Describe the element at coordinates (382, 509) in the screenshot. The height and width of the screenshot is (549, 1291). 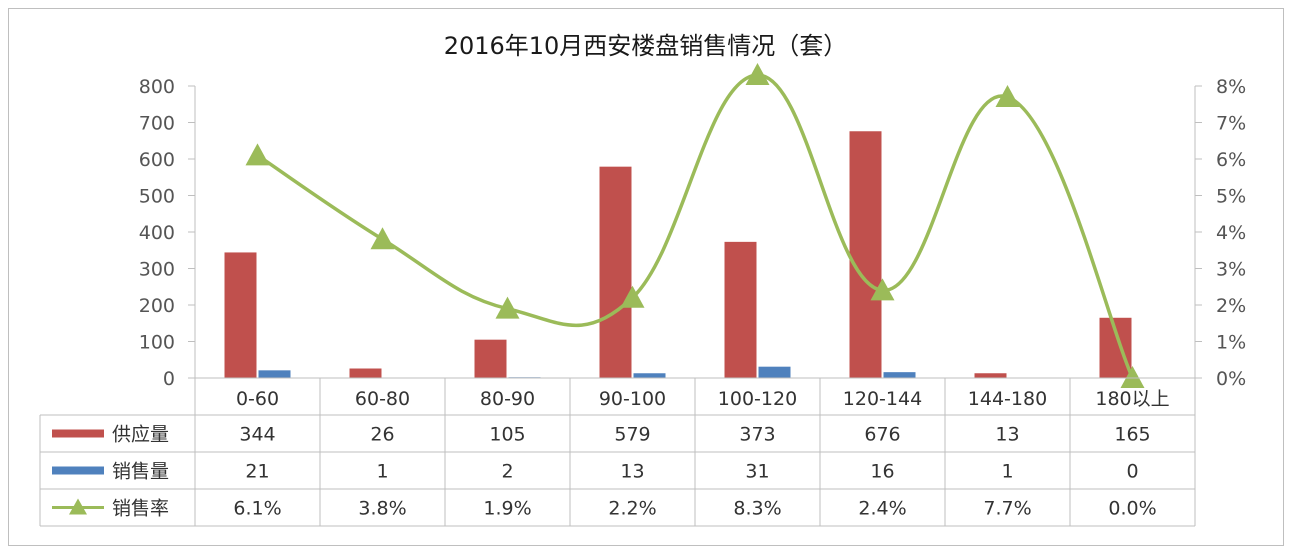
I see `data-cell: 3.8%` at that location.